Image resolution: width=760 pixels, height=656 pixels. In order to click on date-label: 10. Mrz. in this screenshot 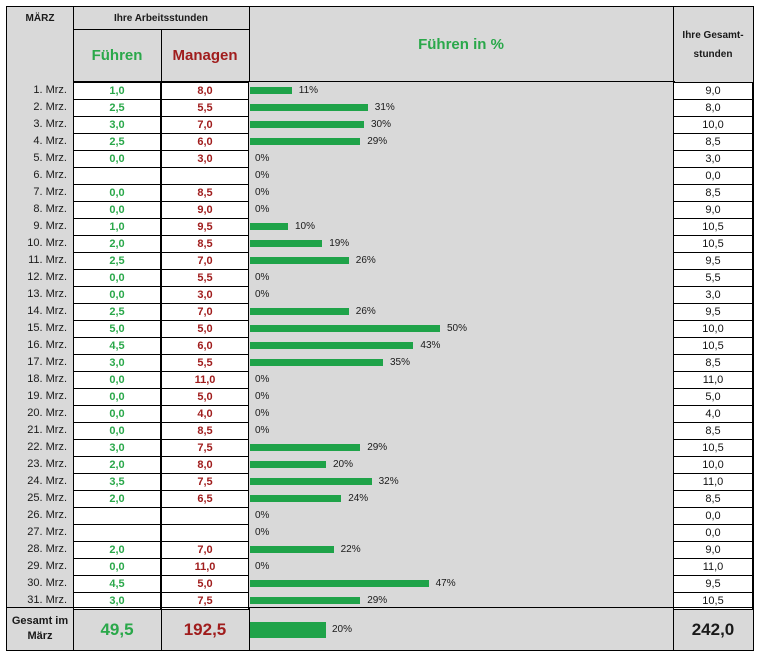, I will do `click(47, 243)`.